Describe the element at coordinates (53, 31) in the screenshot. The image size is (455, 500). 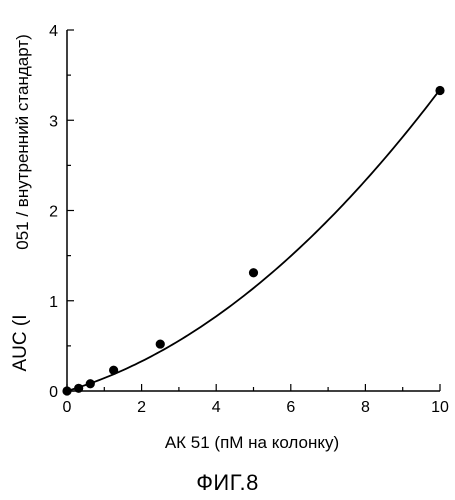
I see `y-tick-label: 4` at that location.